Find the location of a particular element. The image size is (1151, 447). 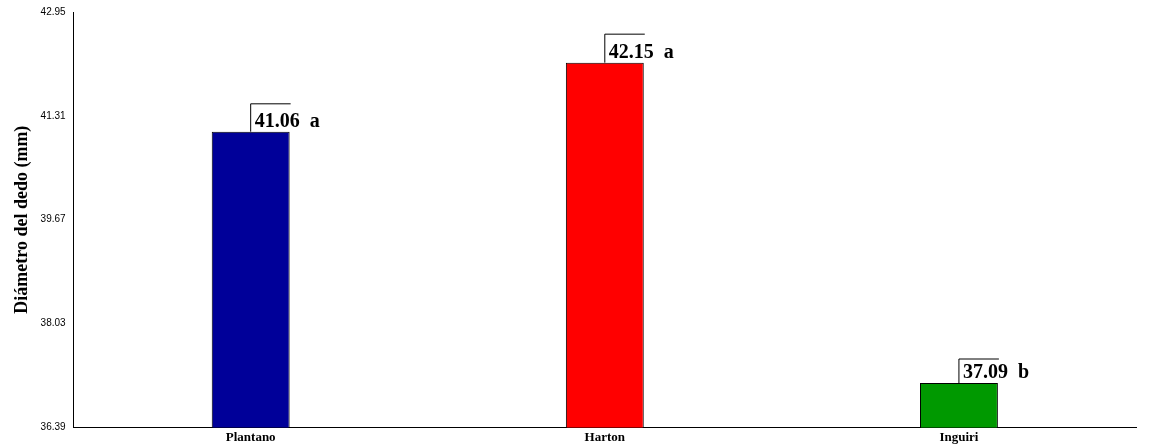

x-tick-label: Inguiri is located at coordinates (959, 436).